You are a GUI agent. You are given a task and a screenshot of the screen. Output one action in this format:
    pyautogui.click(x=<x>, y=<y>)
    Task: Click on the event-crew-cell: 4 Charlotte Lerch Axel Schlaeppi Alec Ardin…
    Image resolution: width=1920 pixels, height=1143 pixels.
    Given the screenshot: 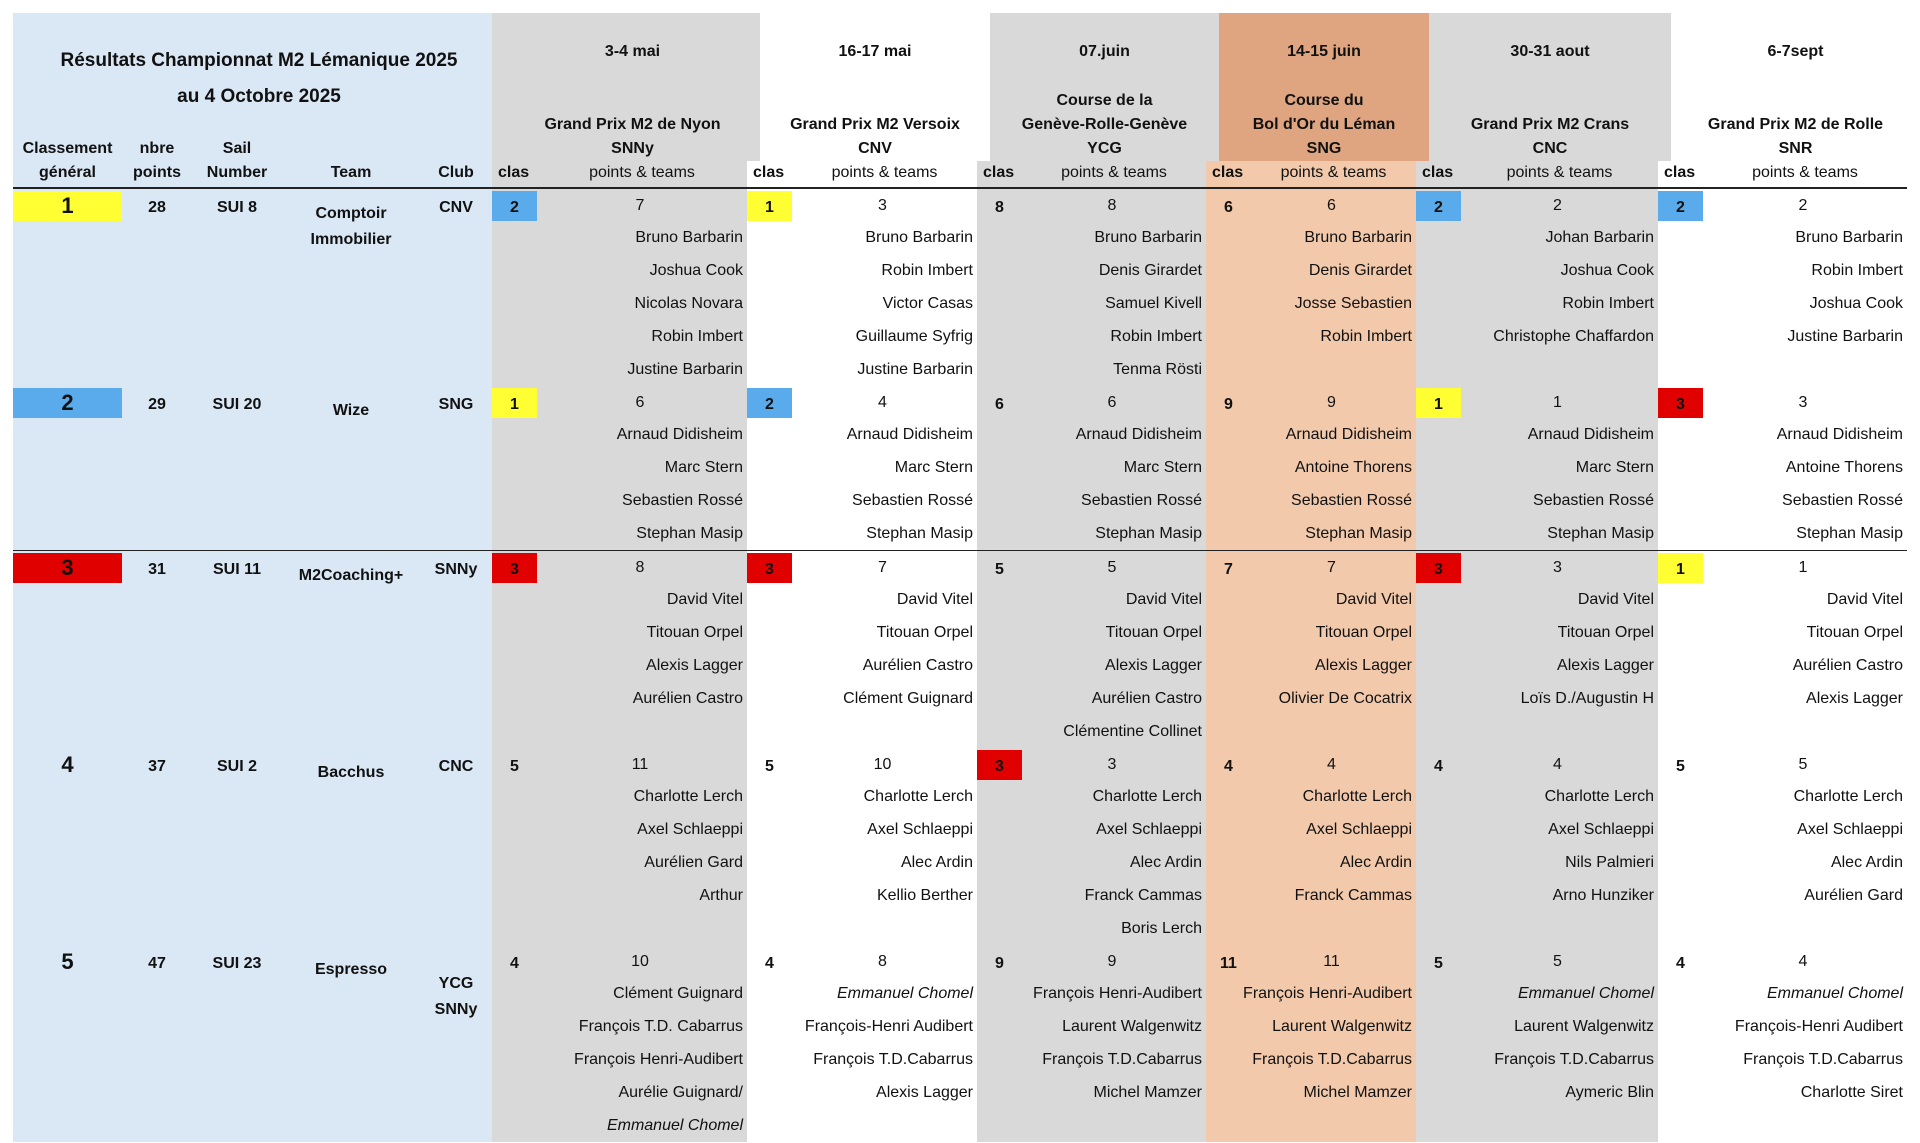 What is the action you would take?
    pyautogui.click(x=1333, y=846)
    